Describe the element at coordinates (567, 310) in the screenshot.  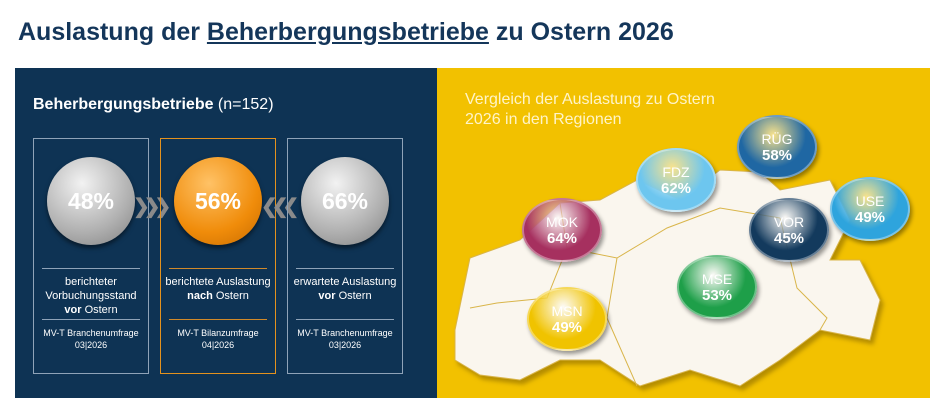
I see `region-name: MSN` at that location.